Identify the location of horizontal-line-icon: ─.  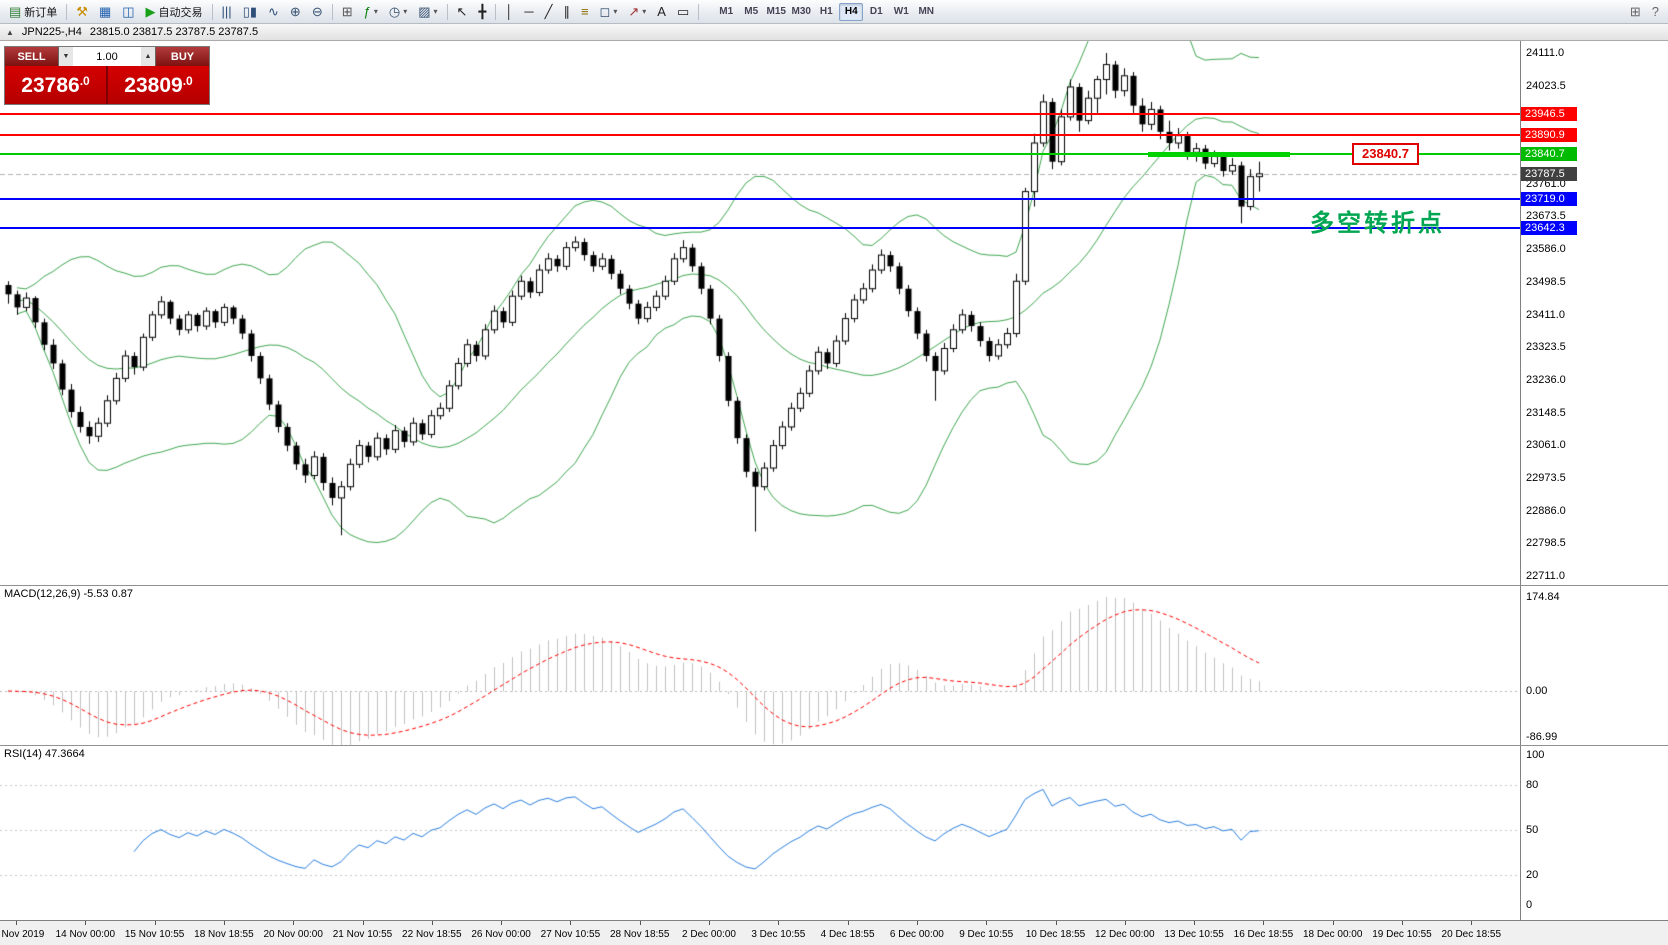
(529, 11).